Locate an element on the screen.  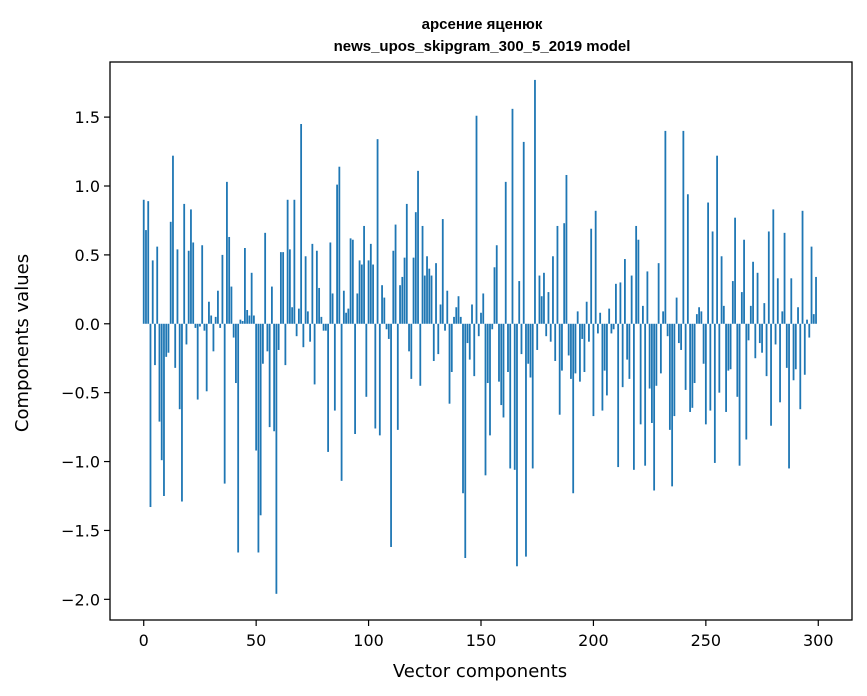
y-tick-label: −2.0 is located at coordinates (80, 599).